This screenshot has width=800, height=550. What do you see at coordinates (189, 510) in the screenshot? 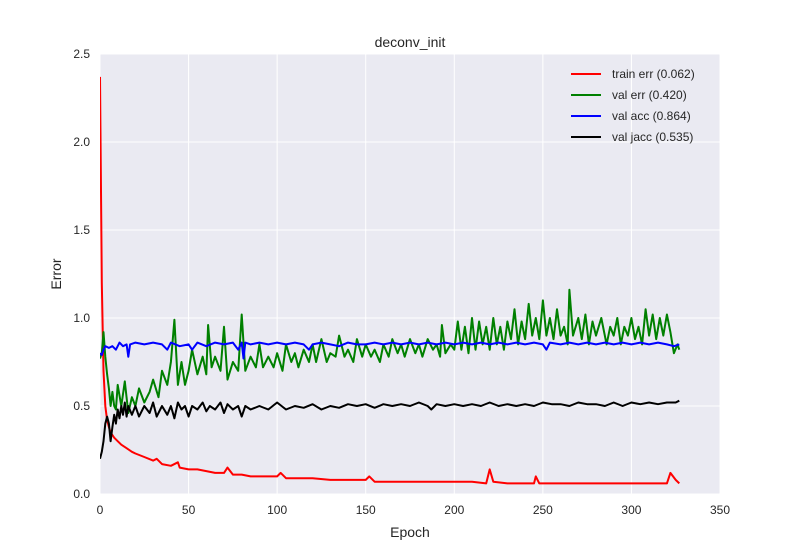
I see `x-tick-label: 50` at bounding box center [189, 510].